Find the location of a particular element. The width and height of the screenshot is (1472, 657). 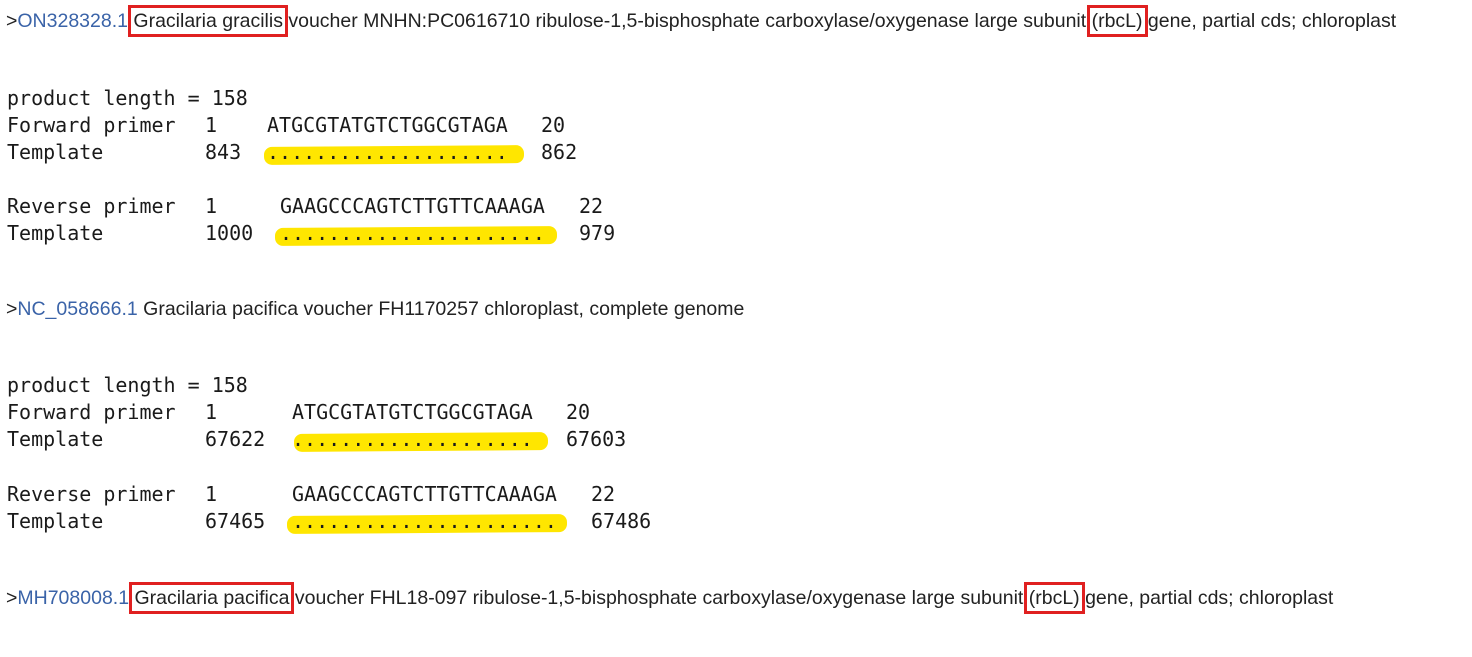

reverse-primer-end-1: 22 is located at coordinates (591, 206).